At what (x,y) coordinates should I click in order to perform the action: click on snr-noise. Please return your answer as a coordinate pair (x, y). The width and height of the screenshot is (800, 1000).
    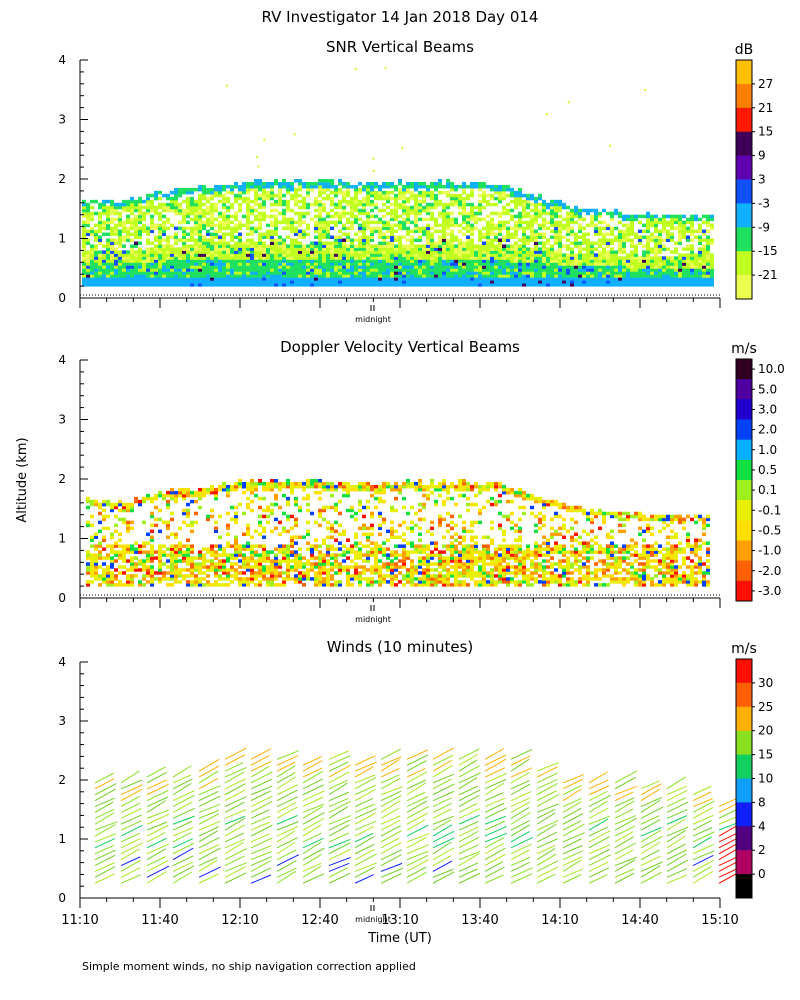
    Looking at the image, I should click on (373, 170).